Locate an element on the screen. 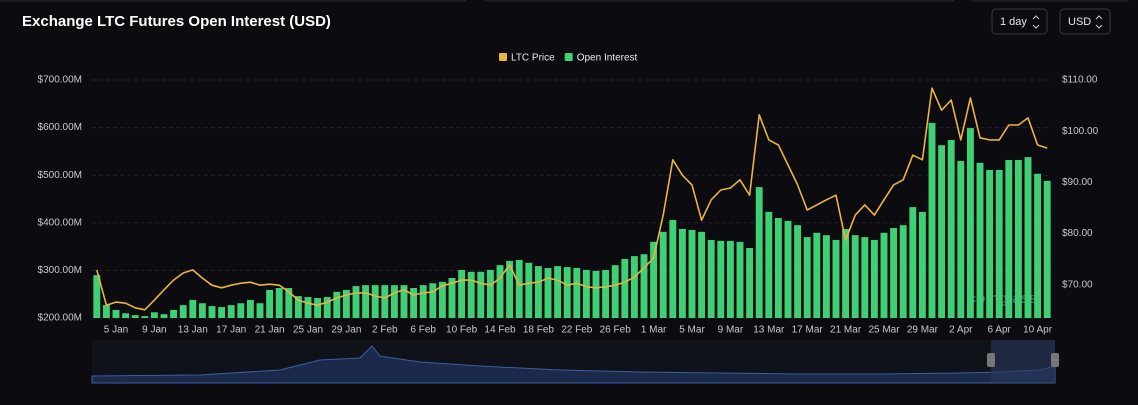 This screenshot has width=1138, height=405. legend-label: Open Interest is located at coordinates (607, 58).